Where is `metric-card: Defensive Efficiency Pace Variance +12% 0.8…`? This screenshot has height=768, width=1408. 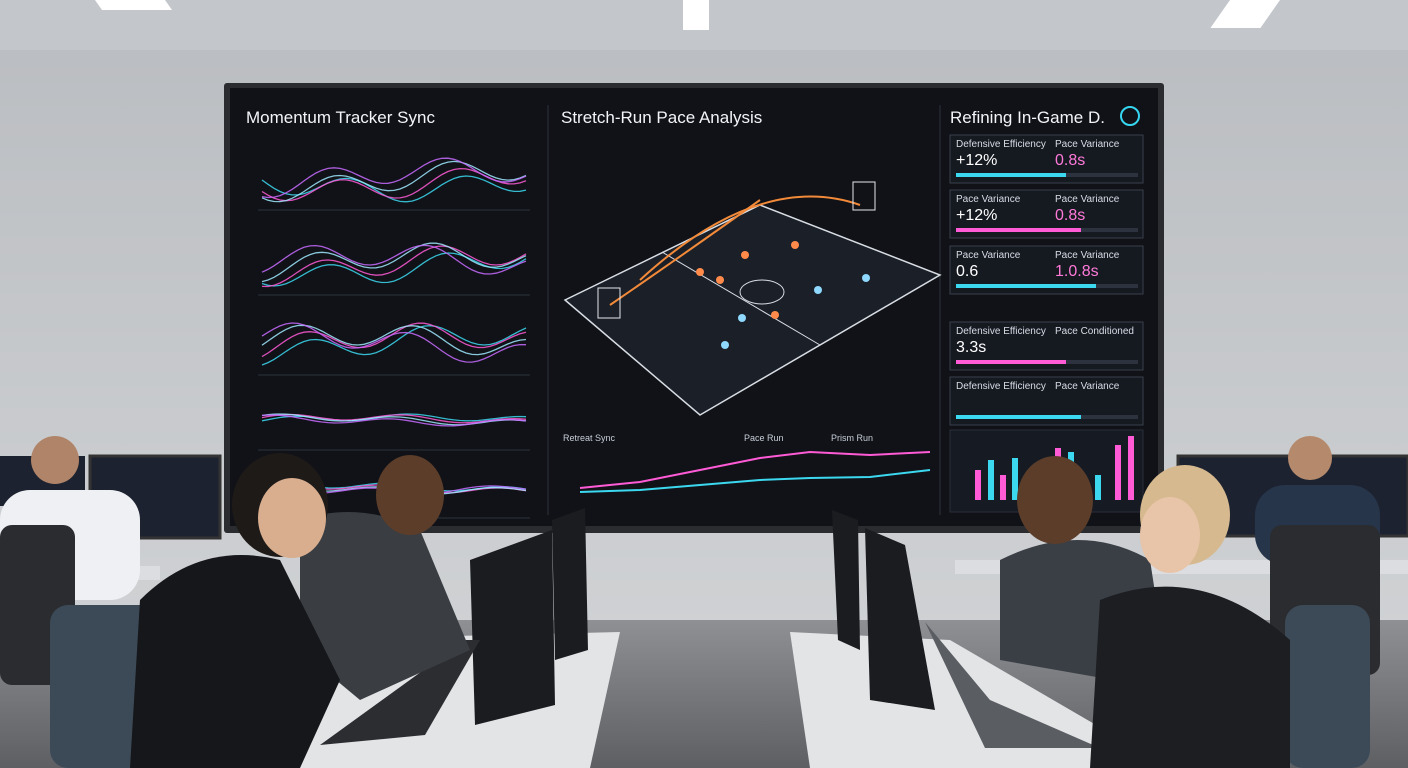
metric-card: Defensive Efficiency Pace Variance +12% 0.8… is located at coordinates (1046, 159).